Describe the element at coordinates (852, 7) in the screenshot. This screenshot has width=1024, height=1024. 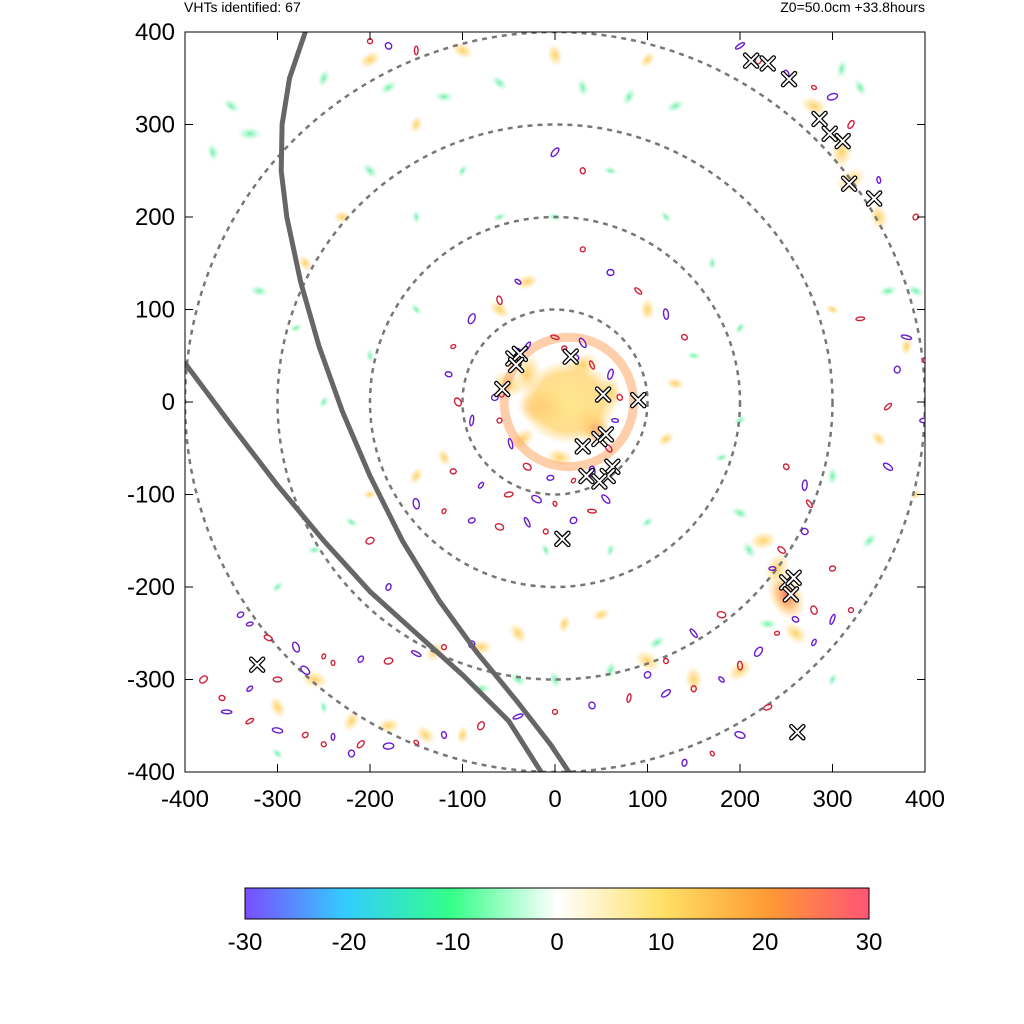
I see `z0-time-label: Z0=50.0cm +33.8hours` at that location.